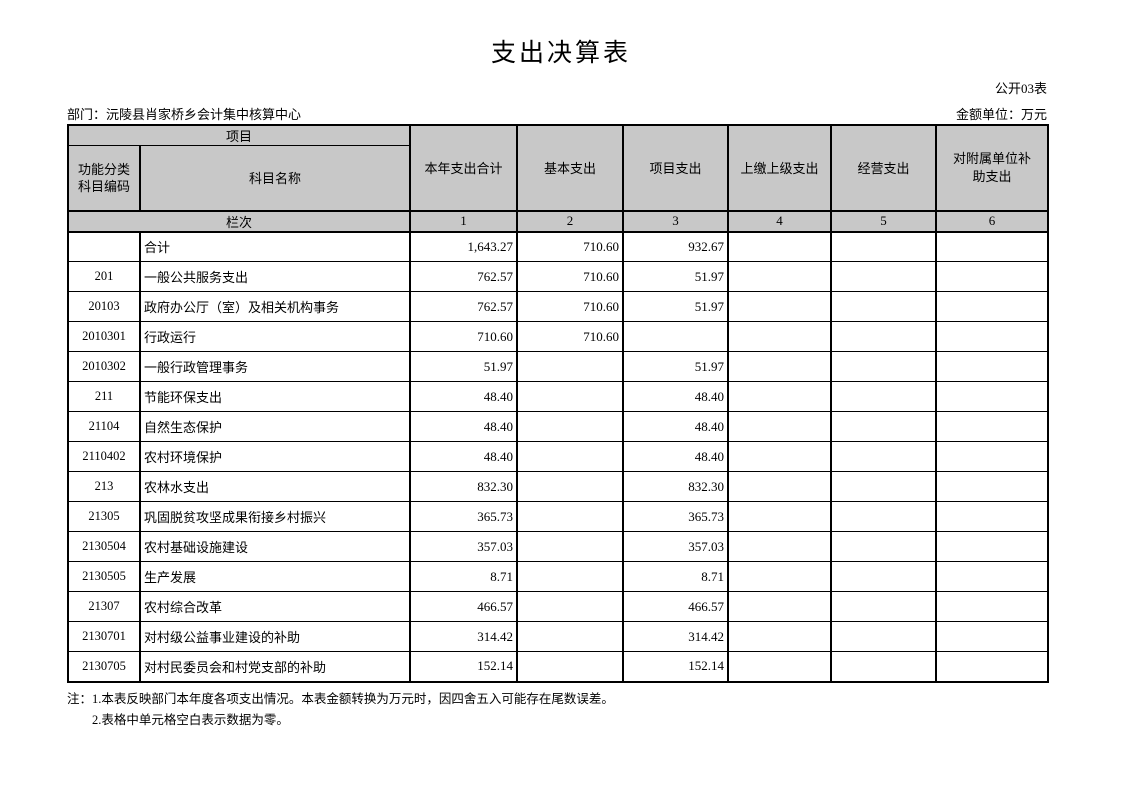  What do you see at coordinates (104, 546) in the screenshot?
I see `code-cell: 2130504` at bounding box center [104, 546].